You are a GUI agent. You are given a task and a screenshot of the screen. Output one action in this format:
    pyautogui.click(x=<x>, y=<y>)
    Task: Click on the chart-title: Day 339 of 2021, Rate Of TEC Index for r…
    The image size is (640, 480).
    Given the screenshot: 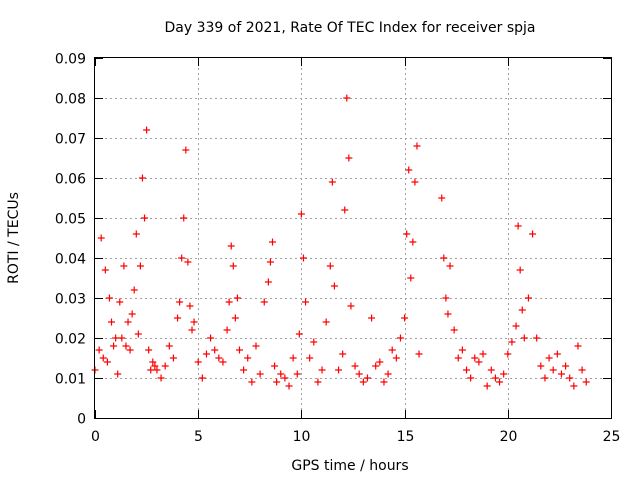 What is the action you would take?
    pyautogui.click(x=349, y=28)
    